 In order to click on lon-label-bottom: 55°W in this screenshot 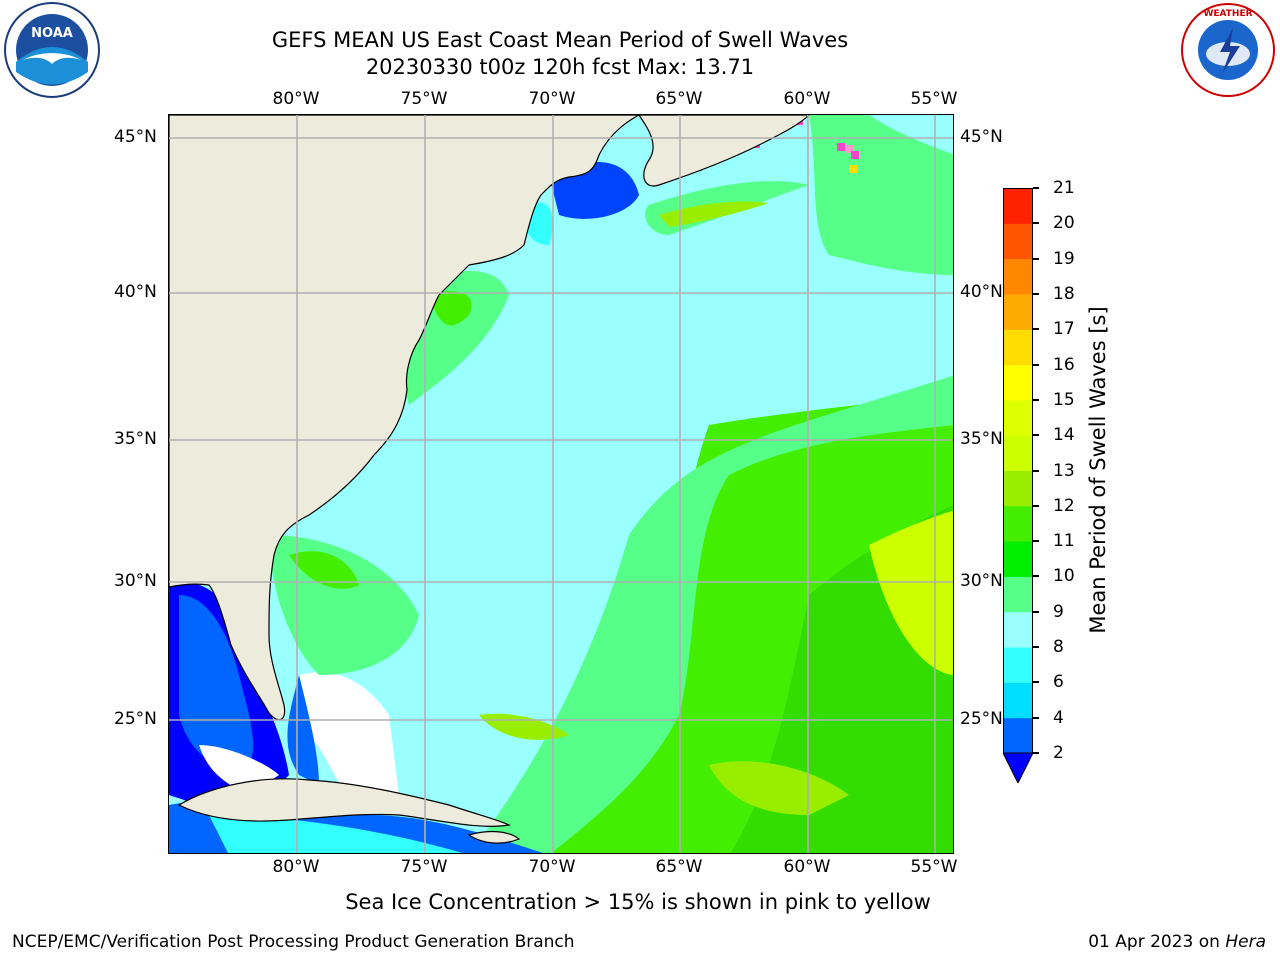, I will do `click(934, 867)`.